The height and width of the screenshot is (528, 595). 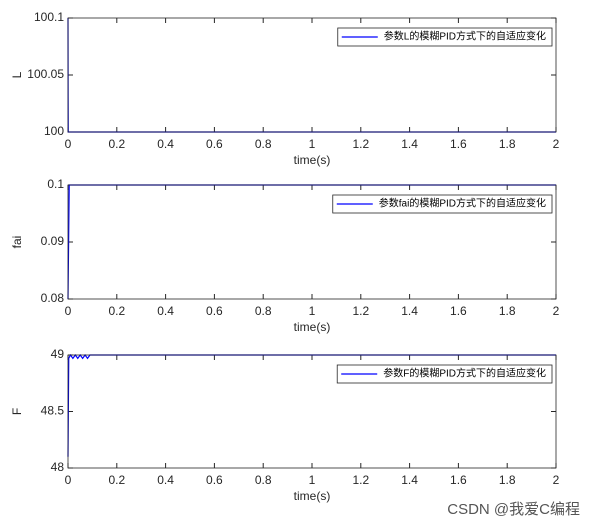 What do you see at coordinates (55, 184) in the screenshot?
I see `y-tick-label: 0.1` at bounding box center [55, 184].